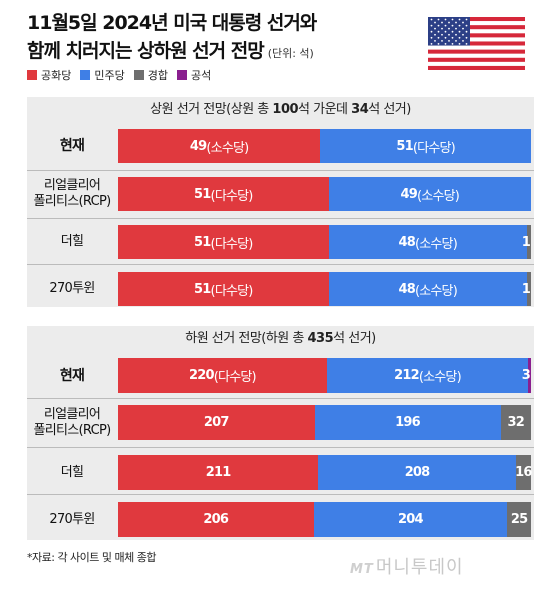 The width and height of the screenshot is (560, 591). What do you see at coordinates (280, 339) in the screenshot?
I see `house-header: 하원 선거 전망(하원 총 435석 선거)` at bounding box center [280, 339].